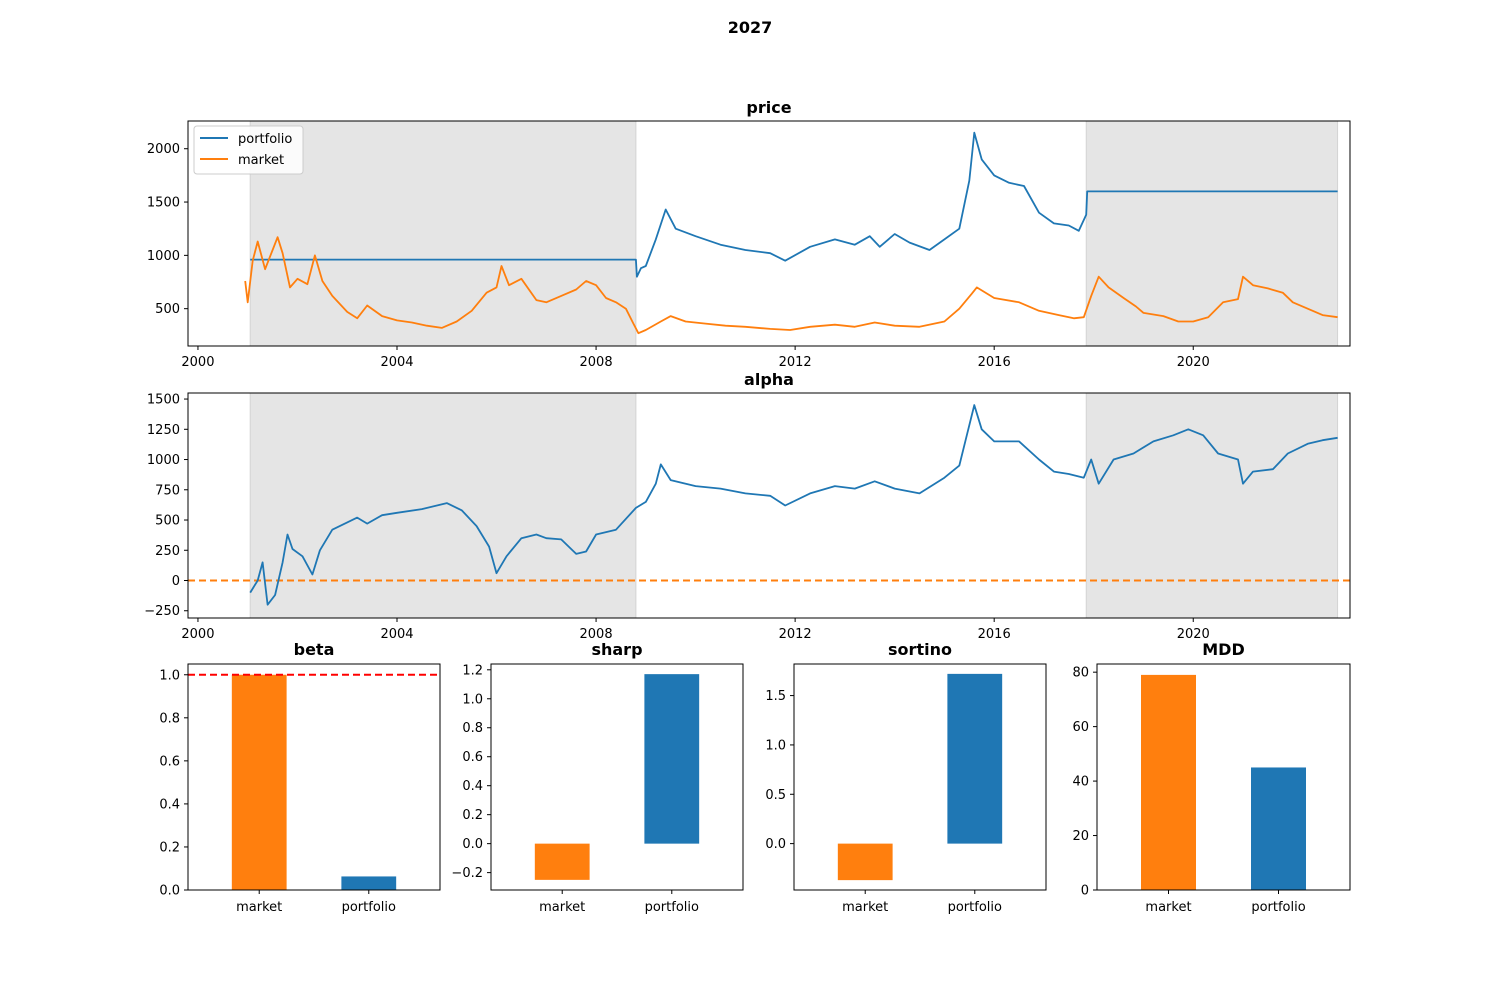 This screenshot has height=1000, width=1500. Describe the element at coordinates (265, 139) in the screenshot. I see `legend-label: portfolio` at that location.